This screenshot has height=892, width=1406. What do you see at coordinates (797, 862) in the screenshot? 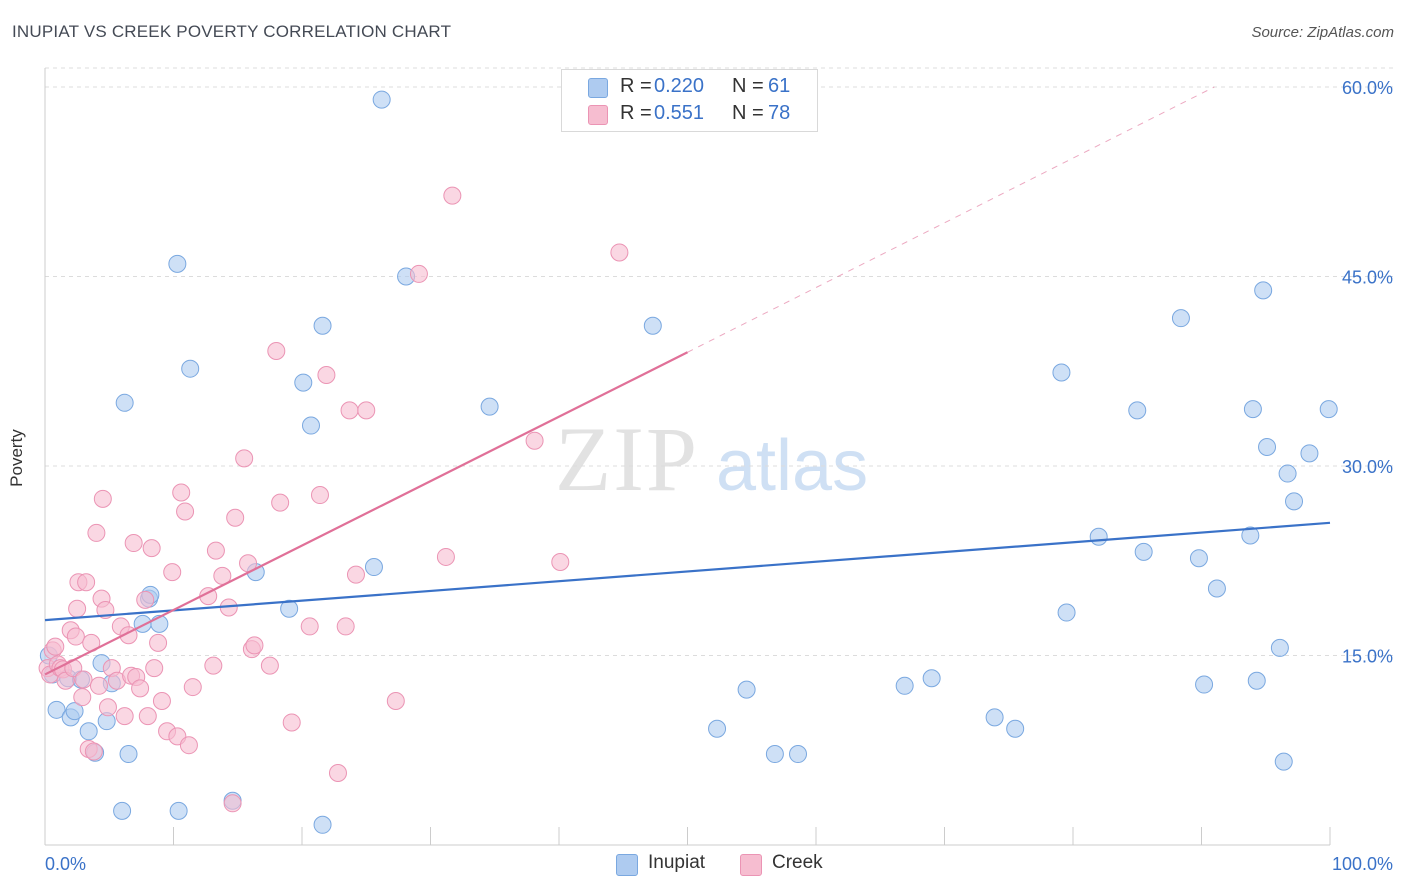
I see `creek-legend-label: Creek` at bounding box center [797, 862].